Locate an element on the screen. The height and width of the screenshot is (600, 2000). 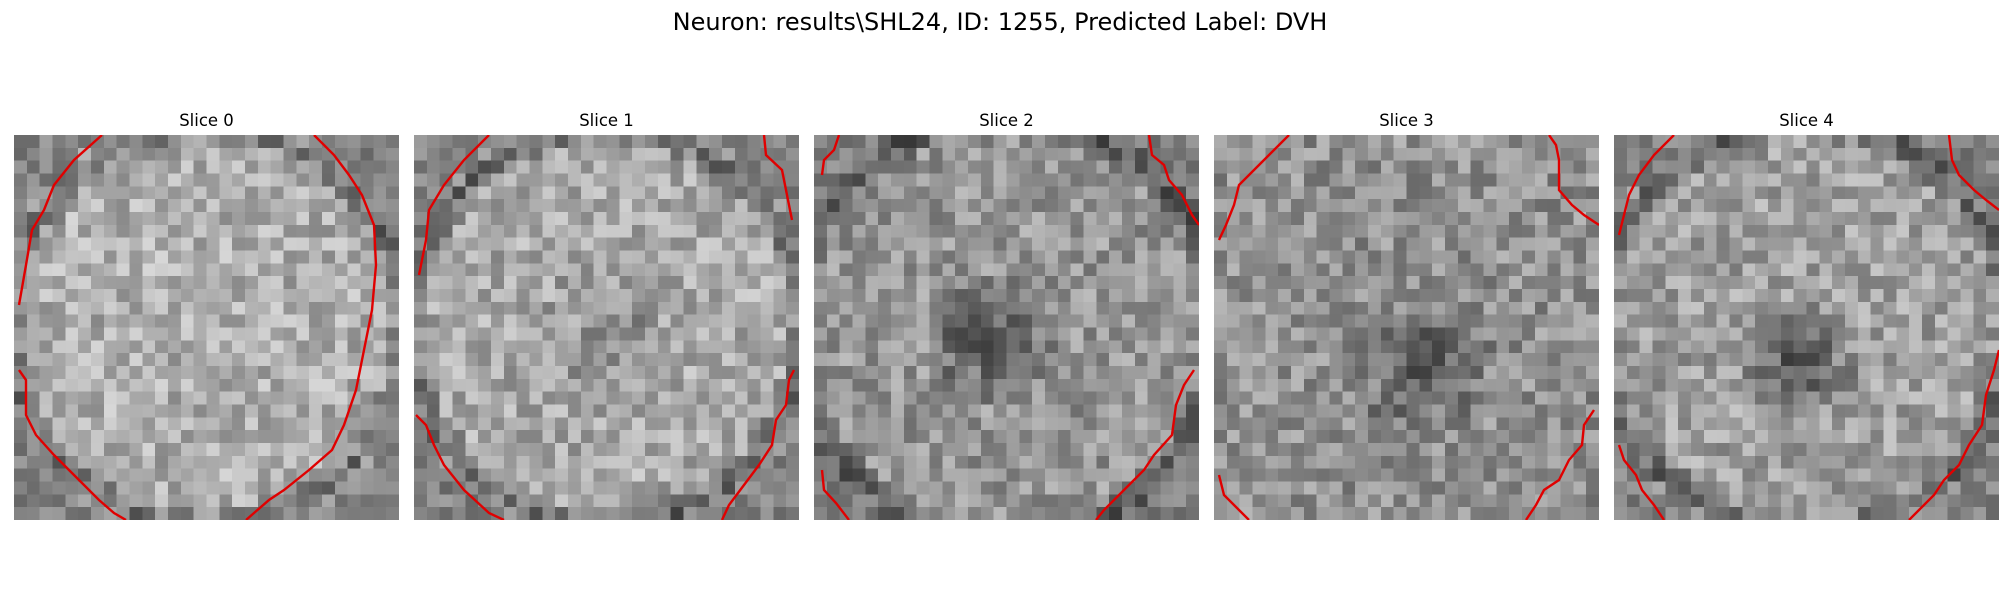
slice-panel-1: Slice 1 is located at coordinates (606, 121).